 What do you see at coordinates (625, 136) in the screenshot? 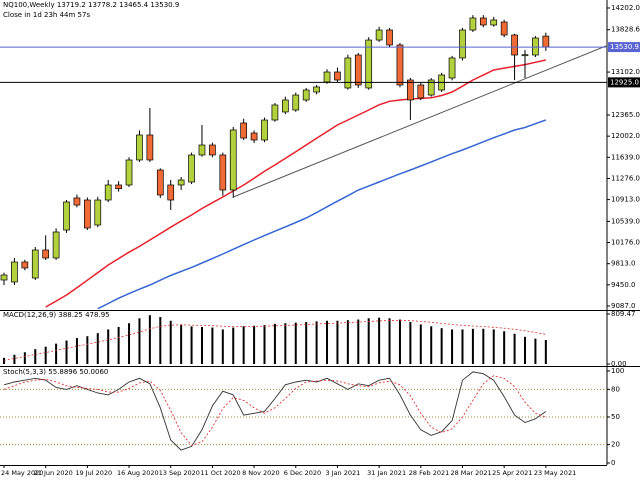
I see `y-tick-label: 12002.0` at bounding box center [625, 136].